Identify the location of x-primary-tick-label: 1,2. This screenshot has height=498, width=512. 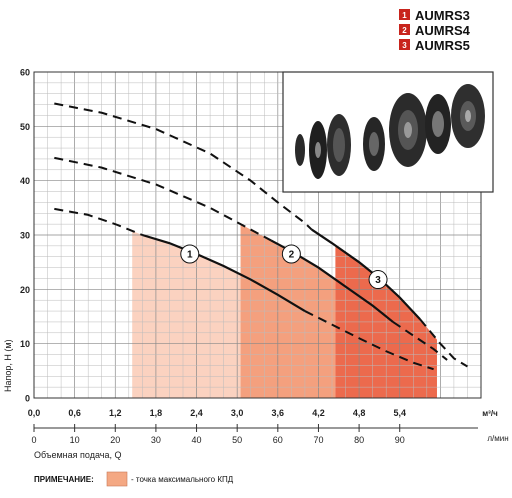
(115, 413).